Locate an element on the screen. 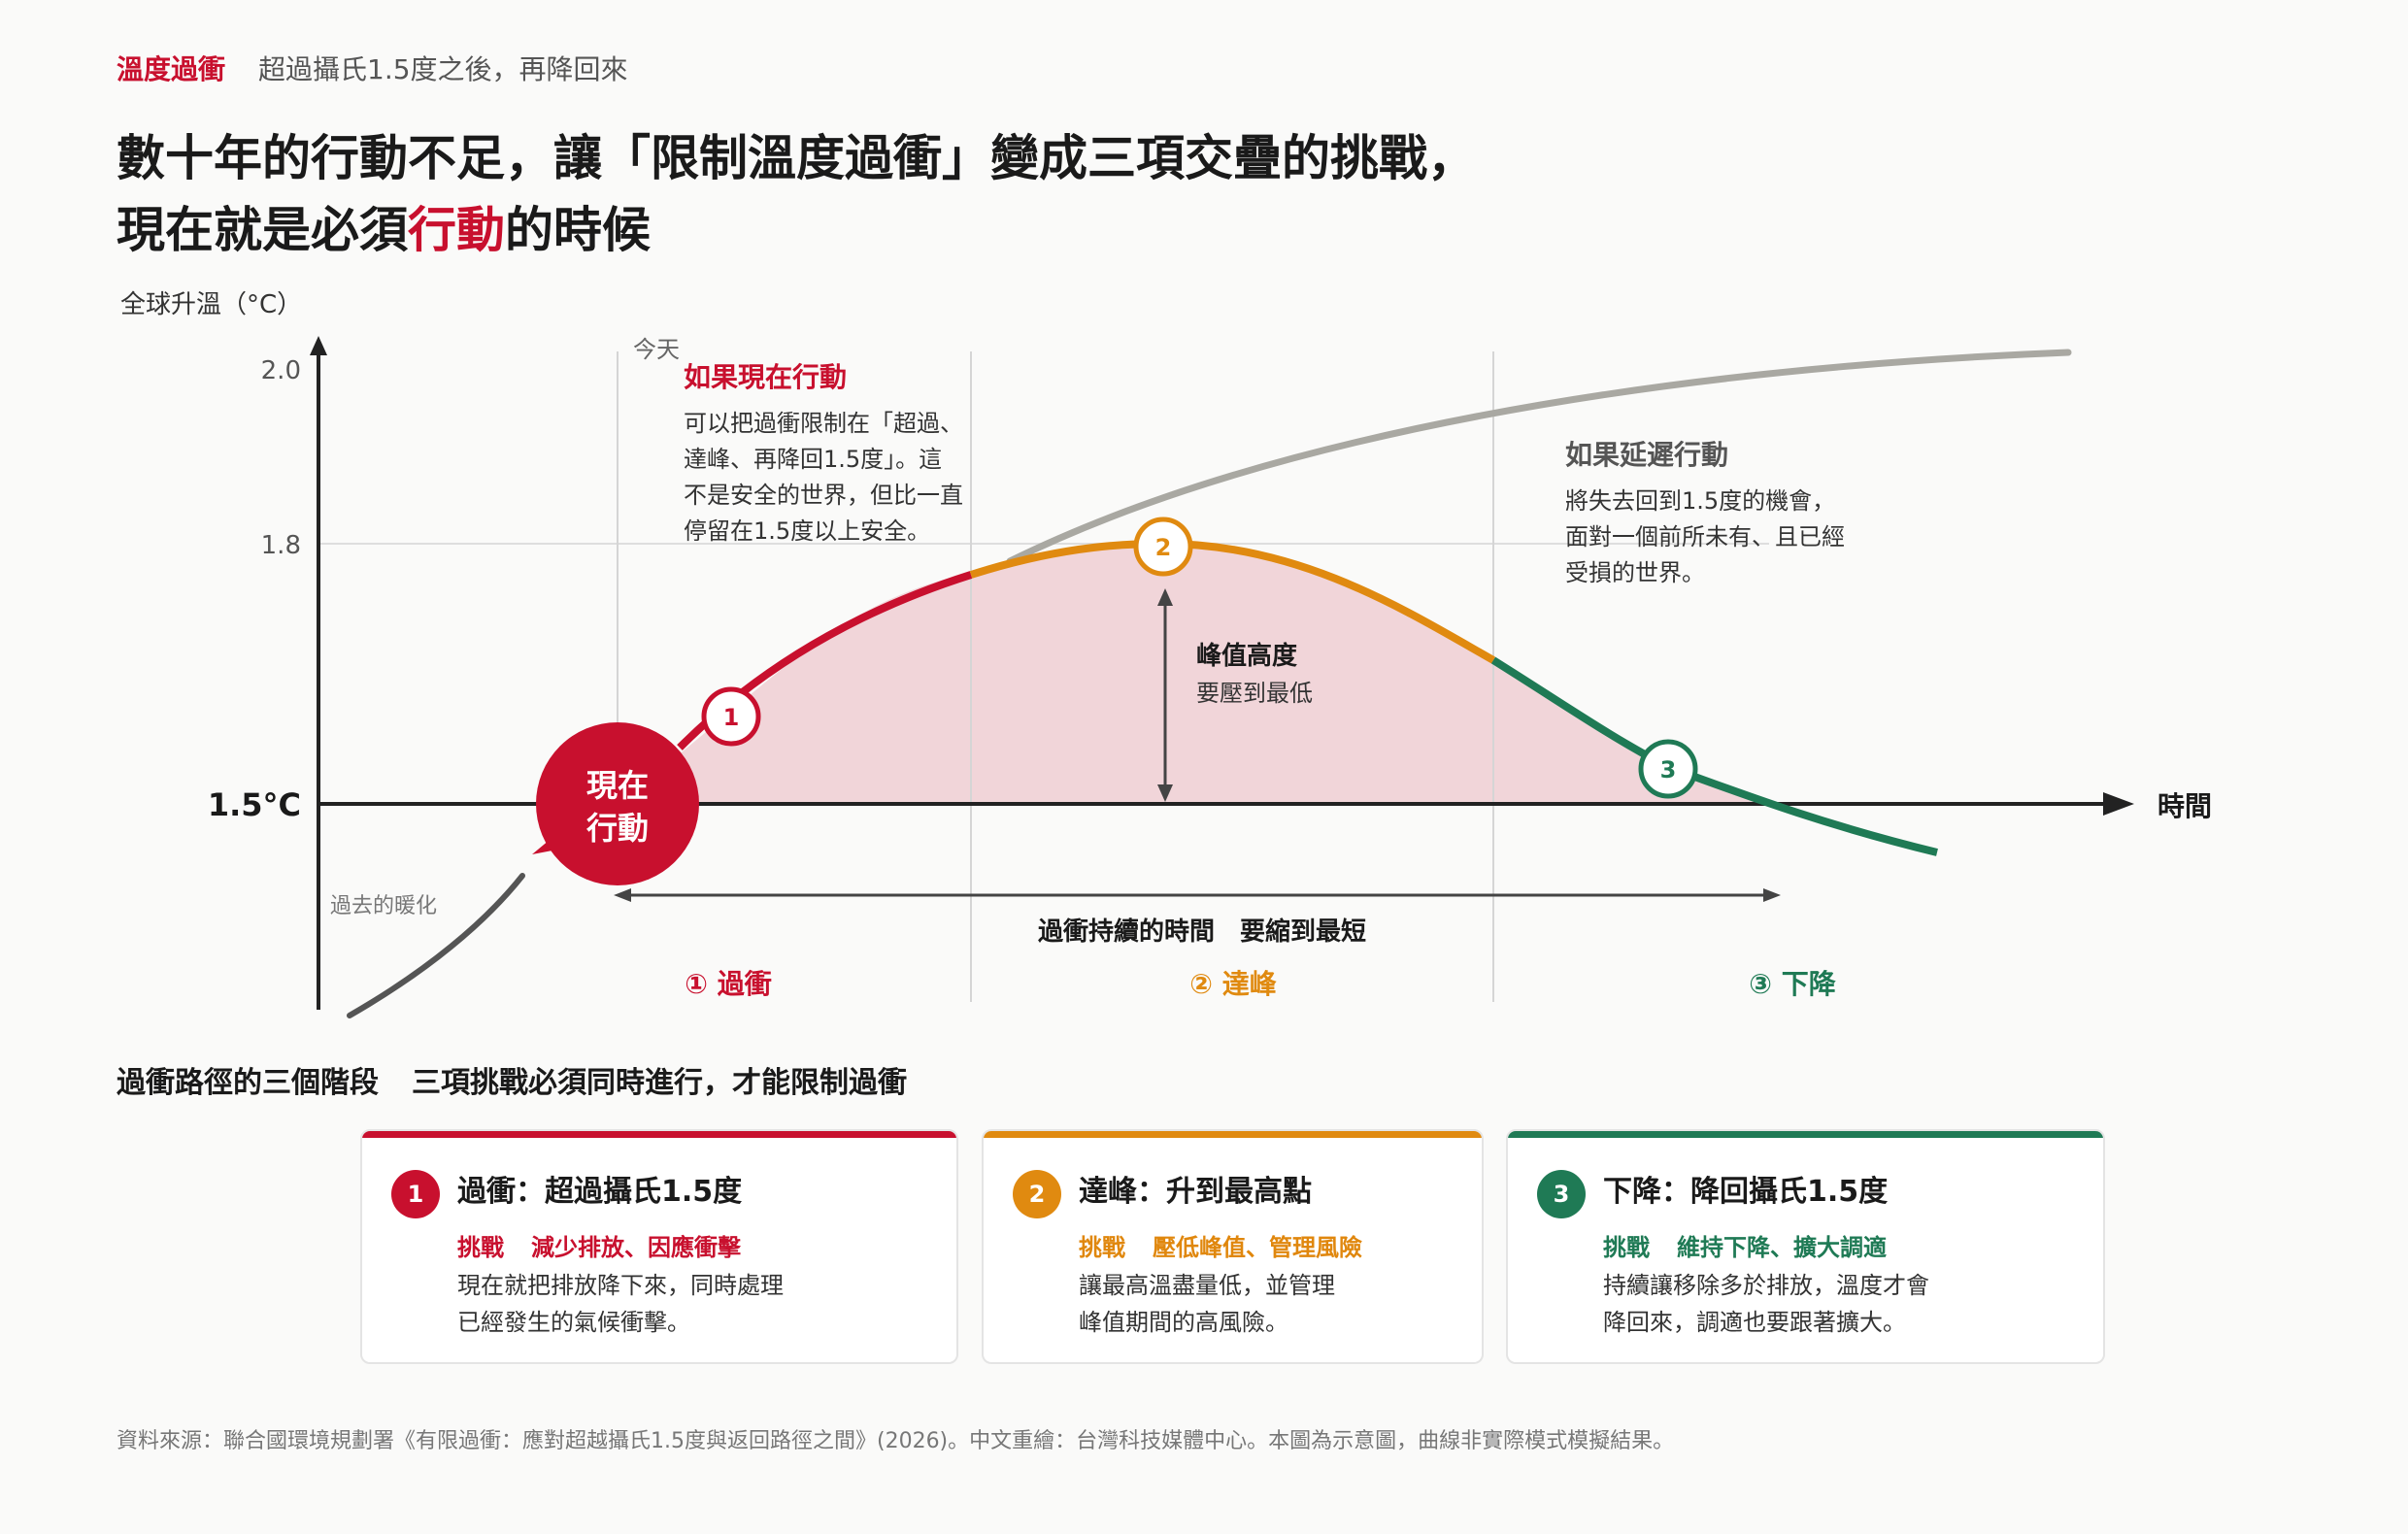  stages-subtitle: 三項挑戰必須同時進行，才能限制過衝 is located at coordinates (659, 1083).